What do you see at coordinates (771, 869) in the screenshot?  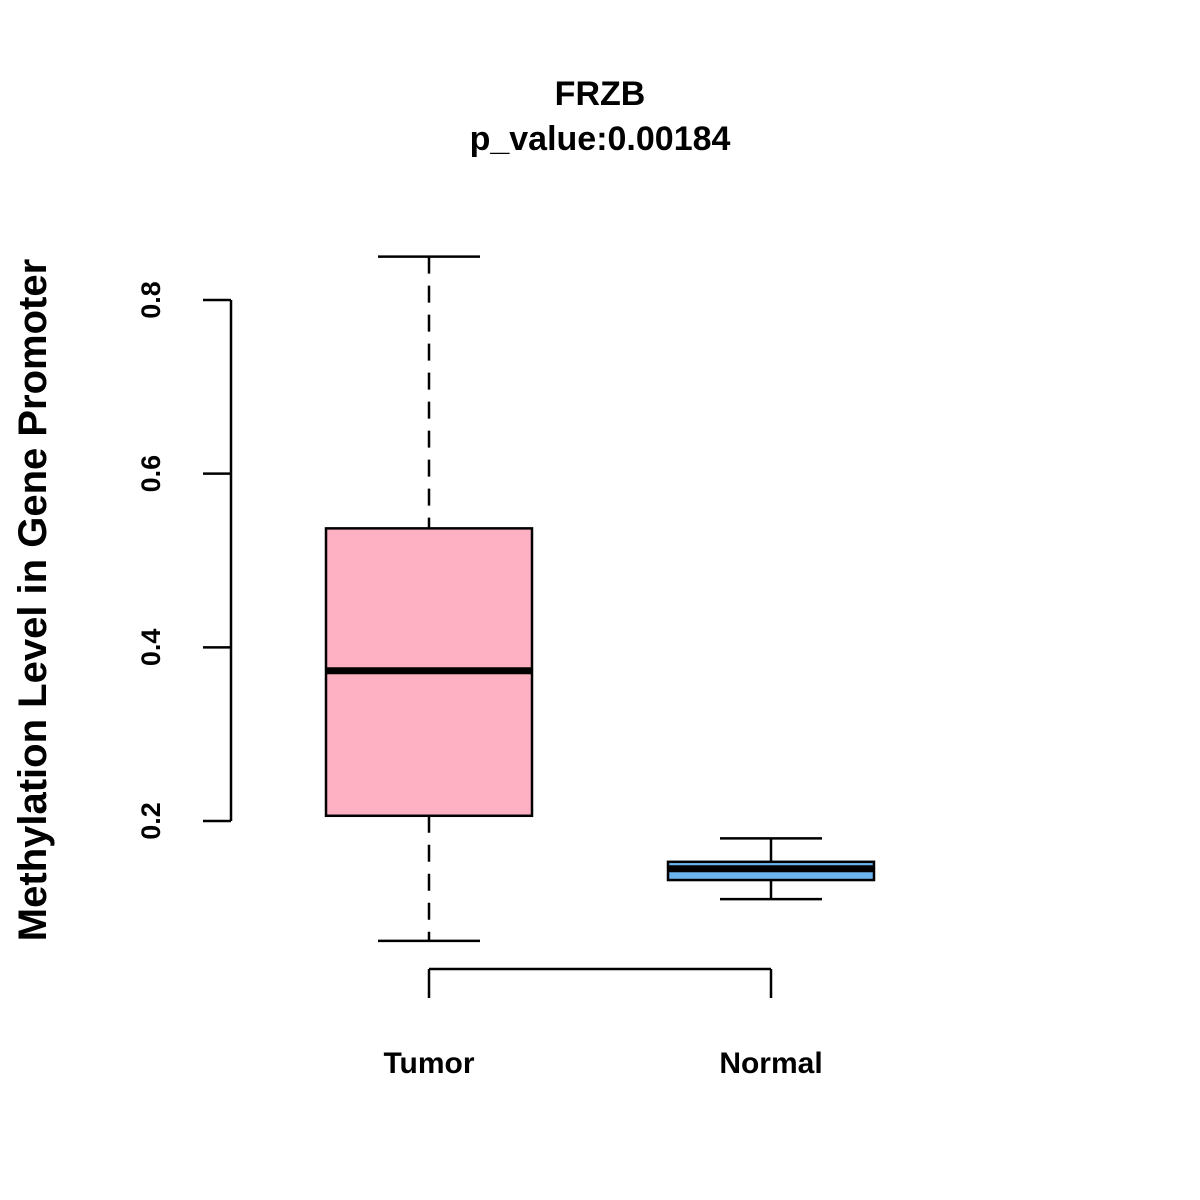 I see `box-normal` at bounding box center [771, 869].